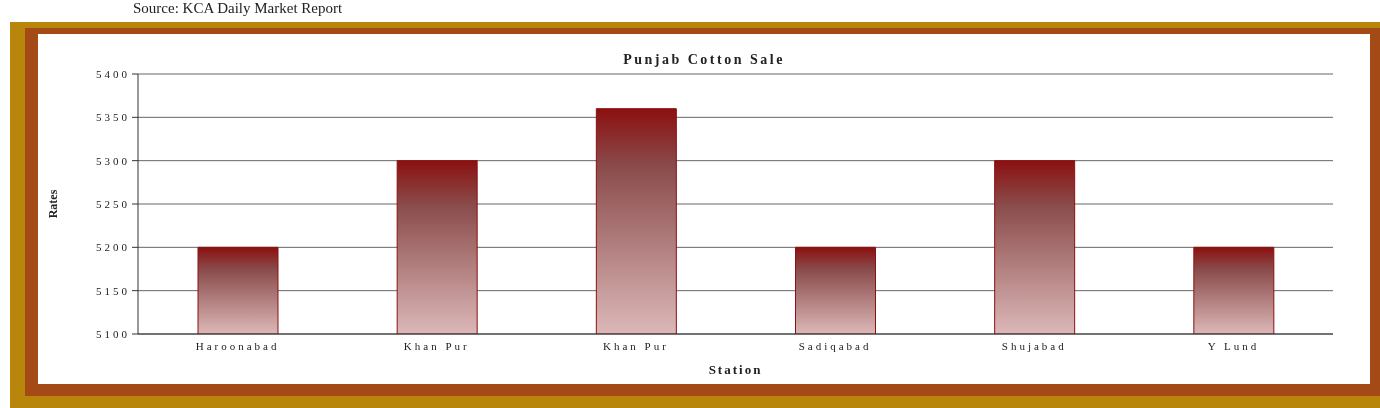 The width and height of the screenshot is (1380, 408). Describe the element at coordinates (113, 247) in the screenshot. I see `y-tick-label: 5200` at that location.